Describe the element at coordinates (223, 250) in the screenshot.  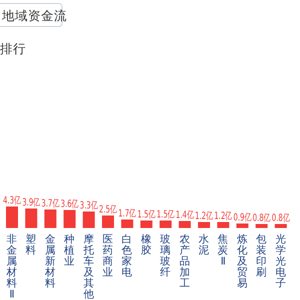
I see `x-tick-label: 焦炭Ⅱ` at that location.